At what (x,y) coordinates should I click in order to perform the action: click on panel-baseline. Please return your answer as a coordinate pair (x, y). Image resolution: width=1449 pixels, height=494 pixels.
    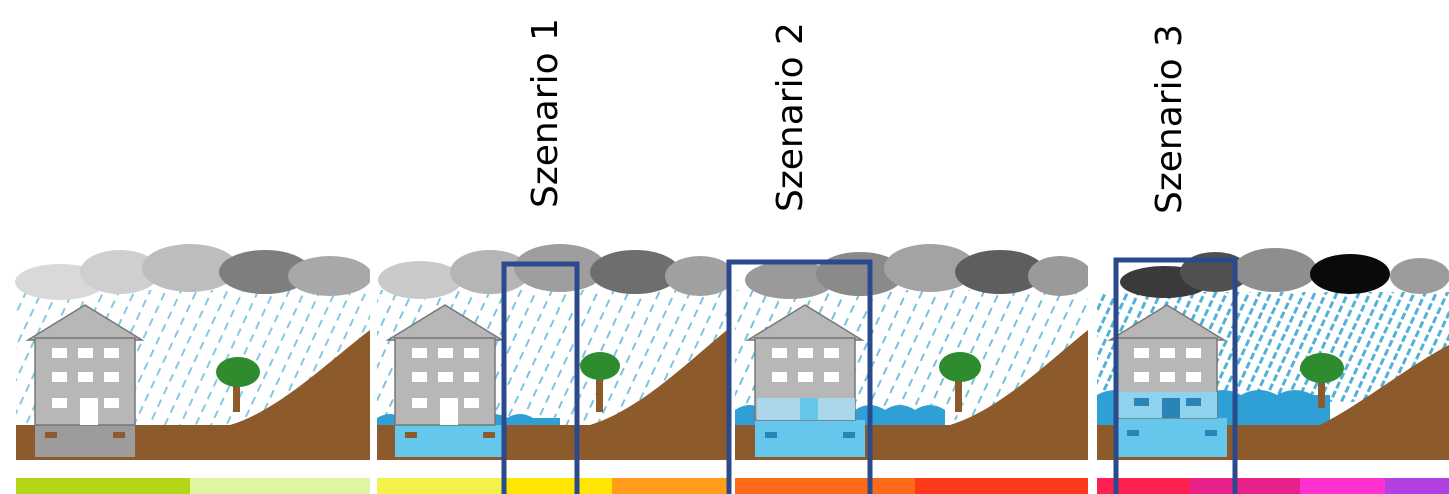
    Looking at the image, I should click on (193, 352).